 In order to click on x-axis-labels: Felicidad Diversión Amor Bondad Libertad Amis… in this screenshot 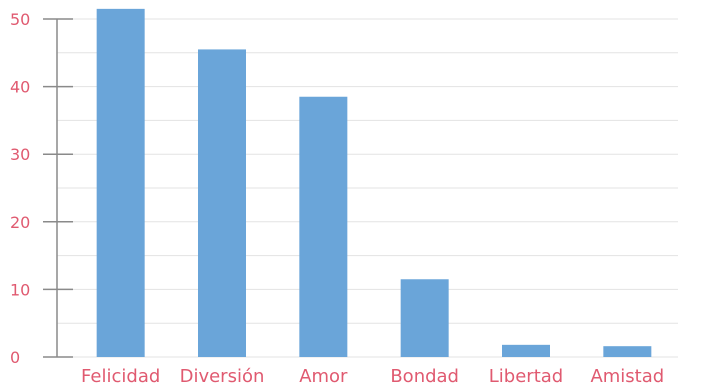, I will do `click(372, 376)`.